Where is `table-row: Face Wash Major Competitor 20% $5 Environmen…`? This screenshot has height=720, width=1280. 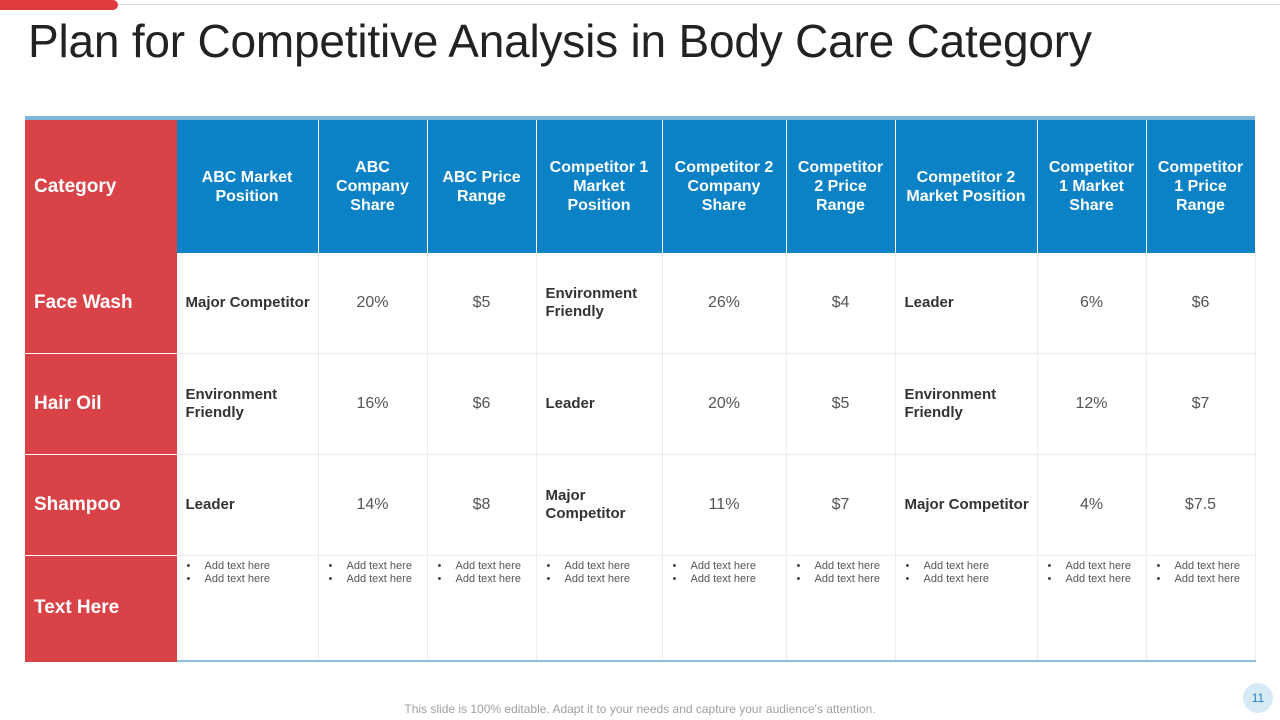 table-row: Face Wash Major Competitor 20% $5 Environmen… is located at coordinates (640, 303).